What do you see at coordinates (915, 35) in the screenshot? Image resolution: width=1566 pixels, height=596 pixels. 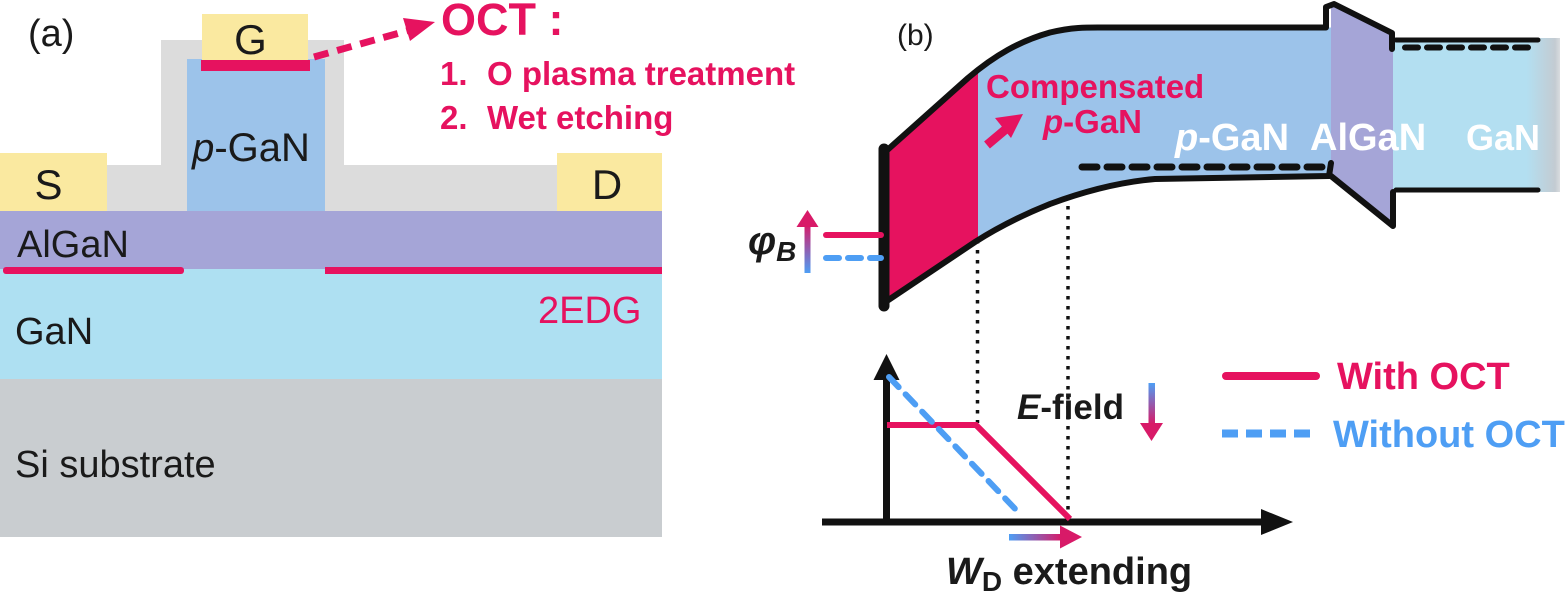 I see `svg-text: (b)` at bounding box center [915, 35].